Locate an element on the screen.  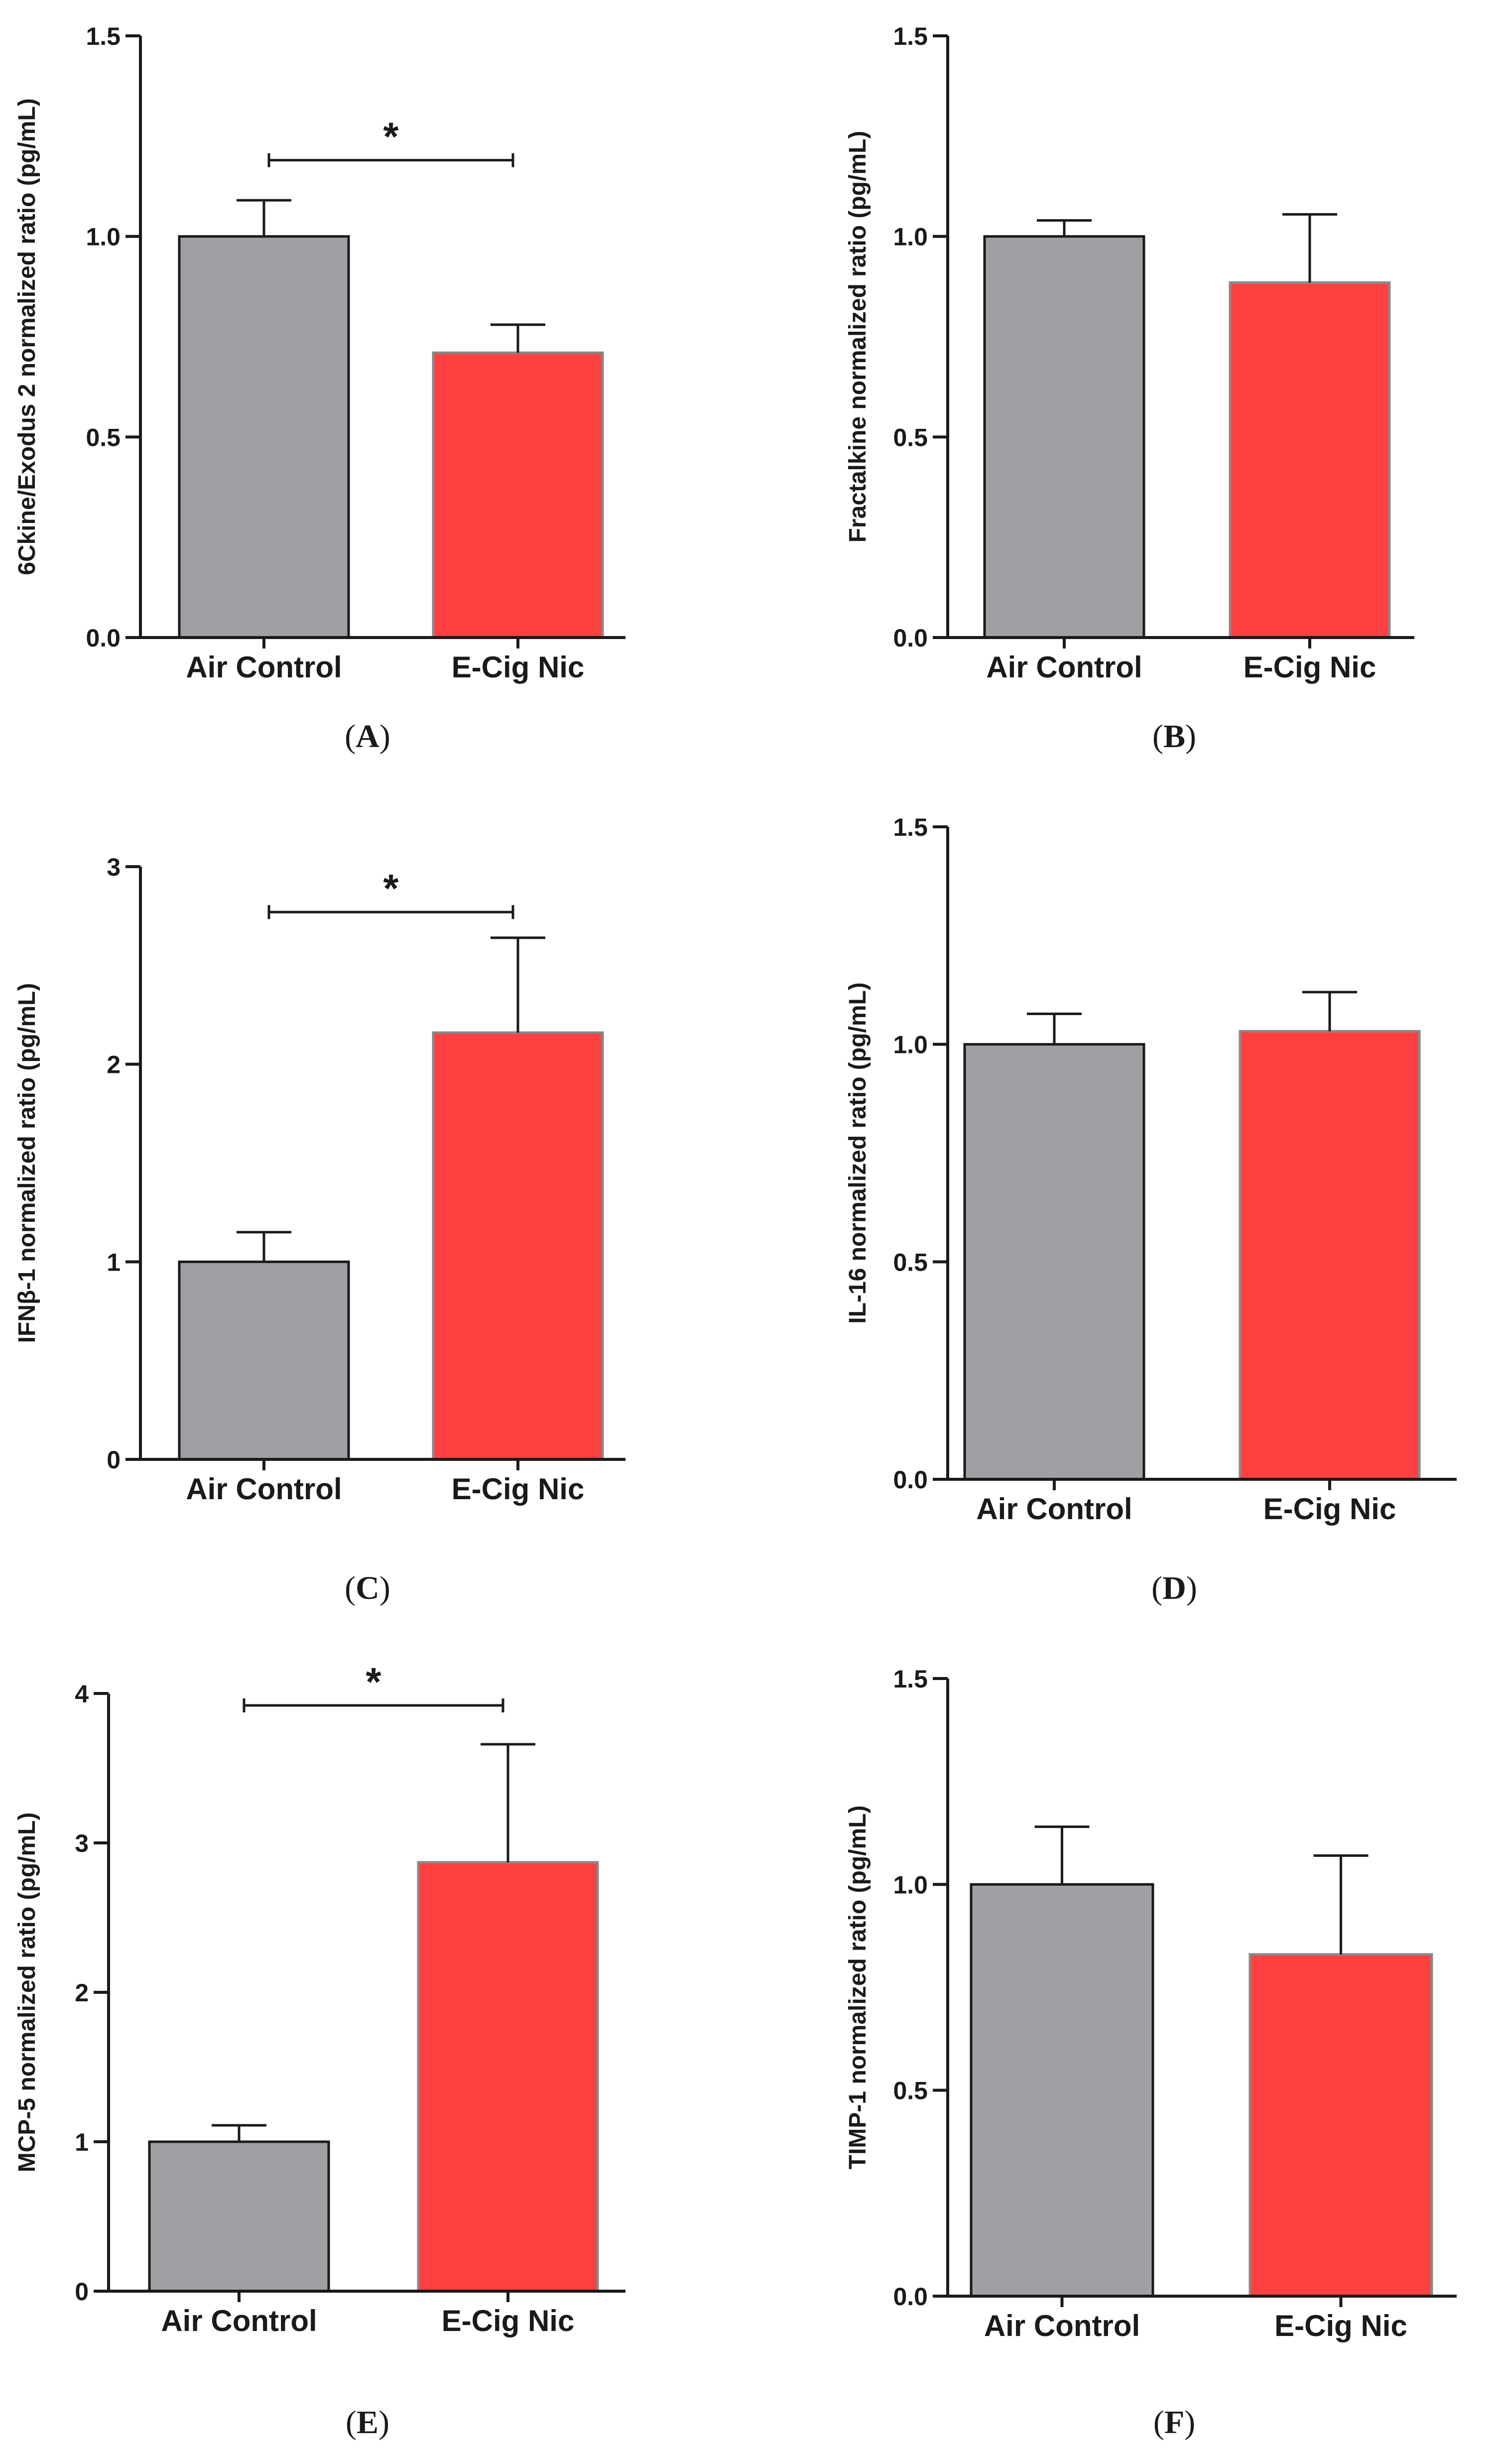
caption-letter: C is located at coordinates (367, 1588).